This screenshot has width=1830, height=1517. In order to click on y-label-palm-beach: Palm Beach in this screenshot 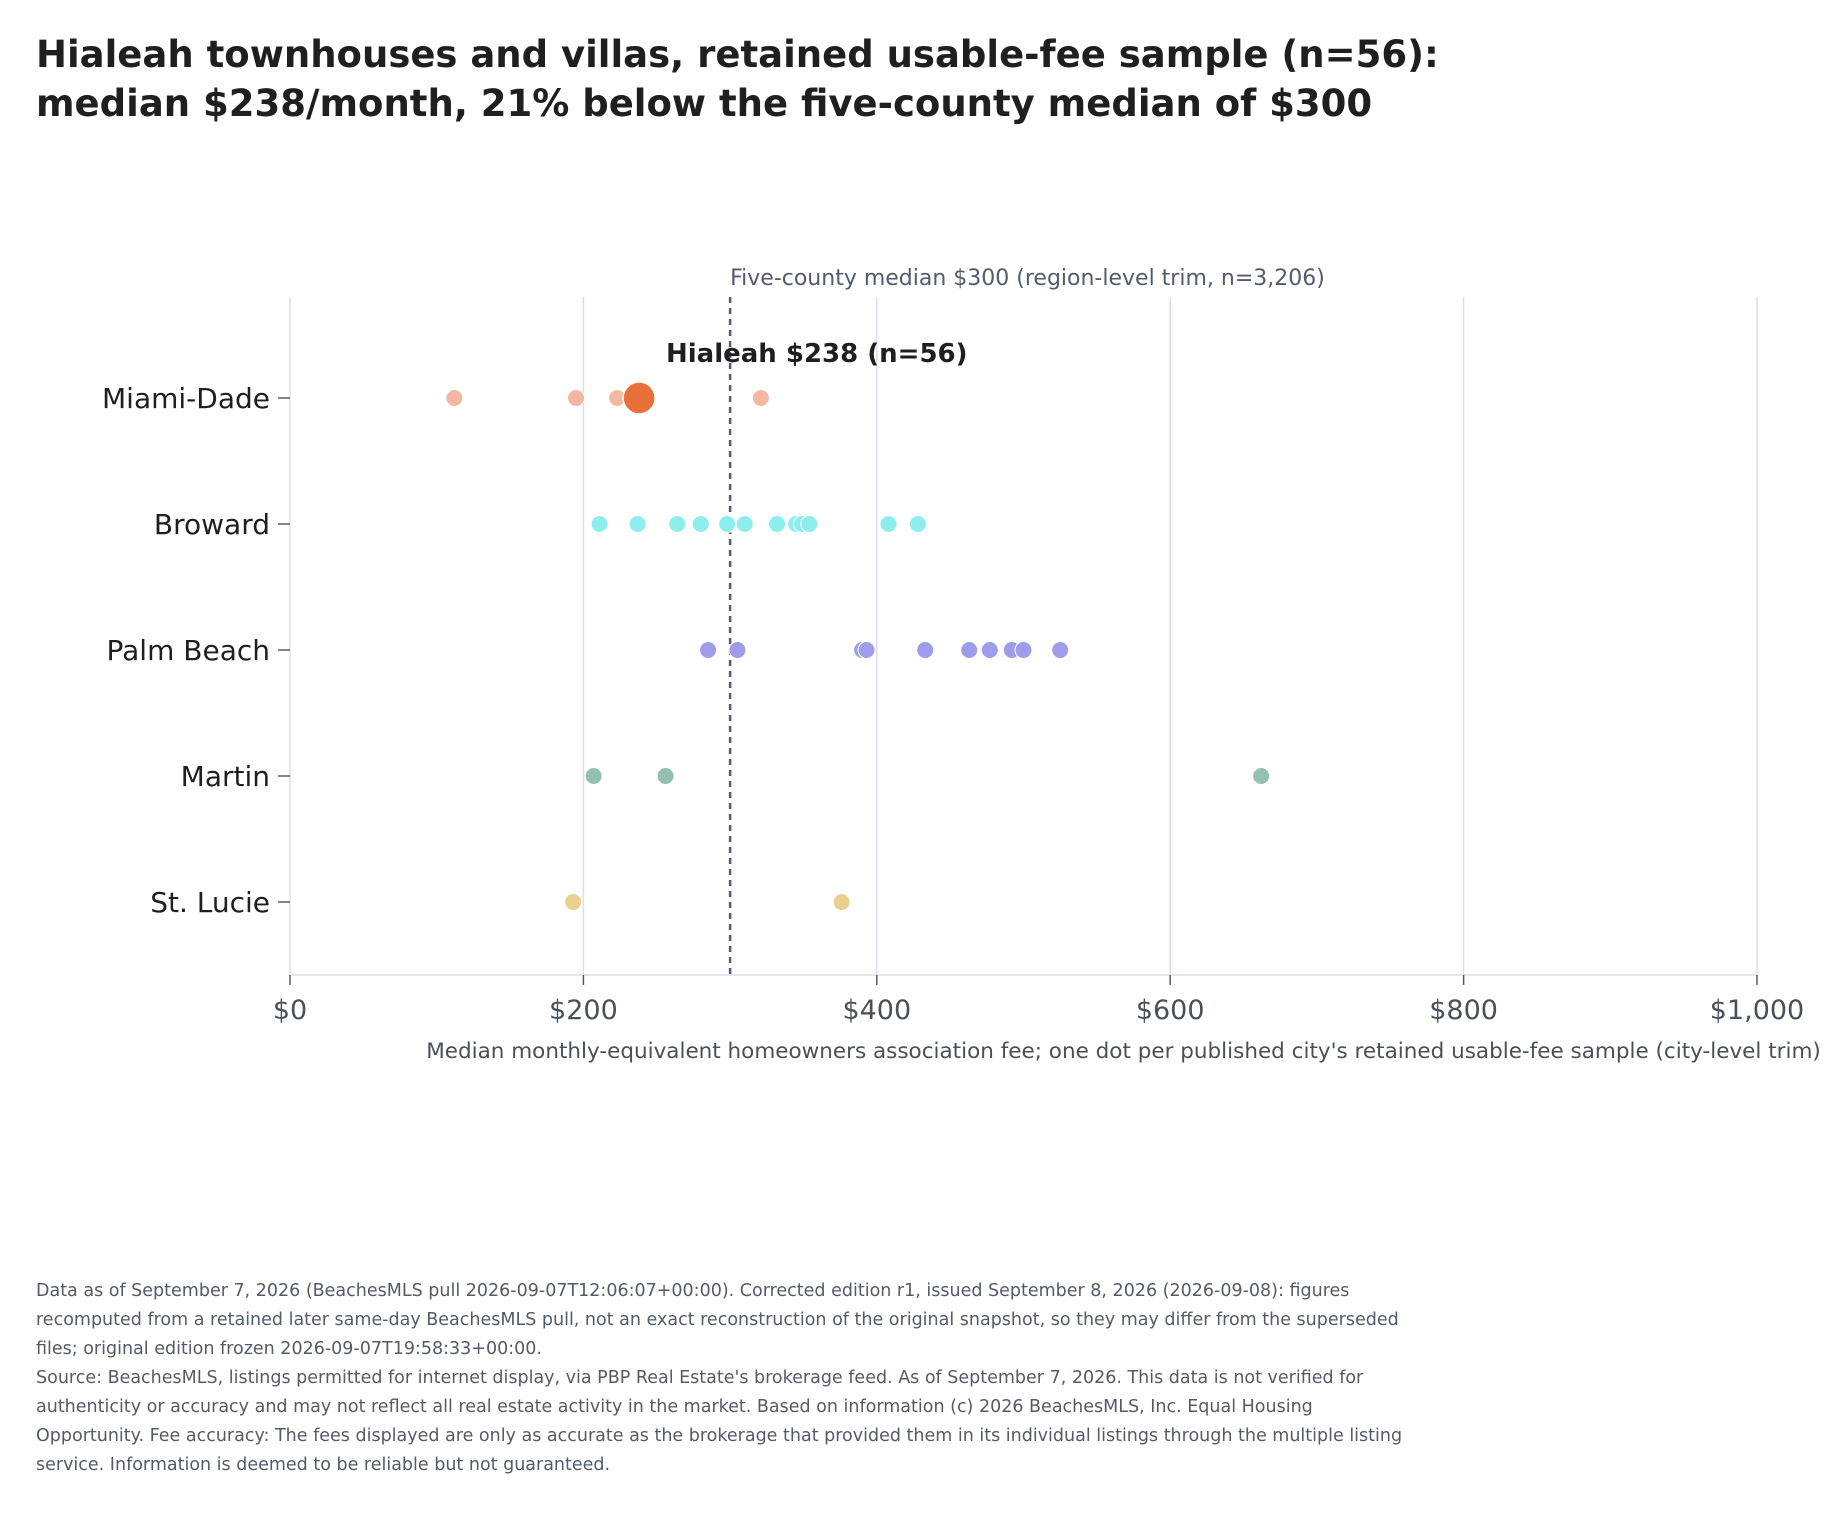, I will do `click(188, 650)`.